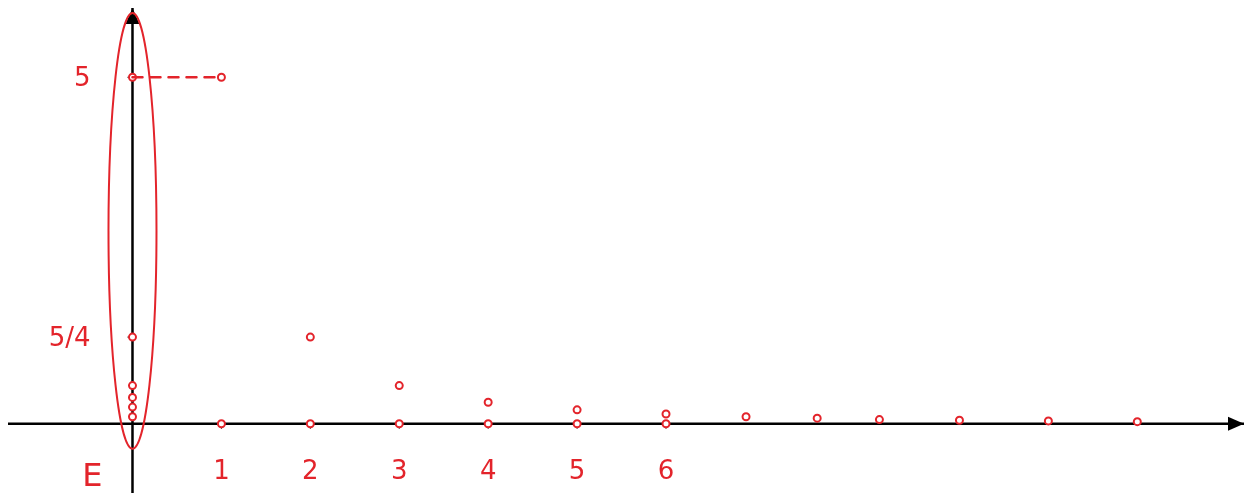 The width and height of the screenshot is (1252, 501). Describe the element at coordinates (69, 337) in the screenshot. I see `y-tick-label: 5/4` at that location.